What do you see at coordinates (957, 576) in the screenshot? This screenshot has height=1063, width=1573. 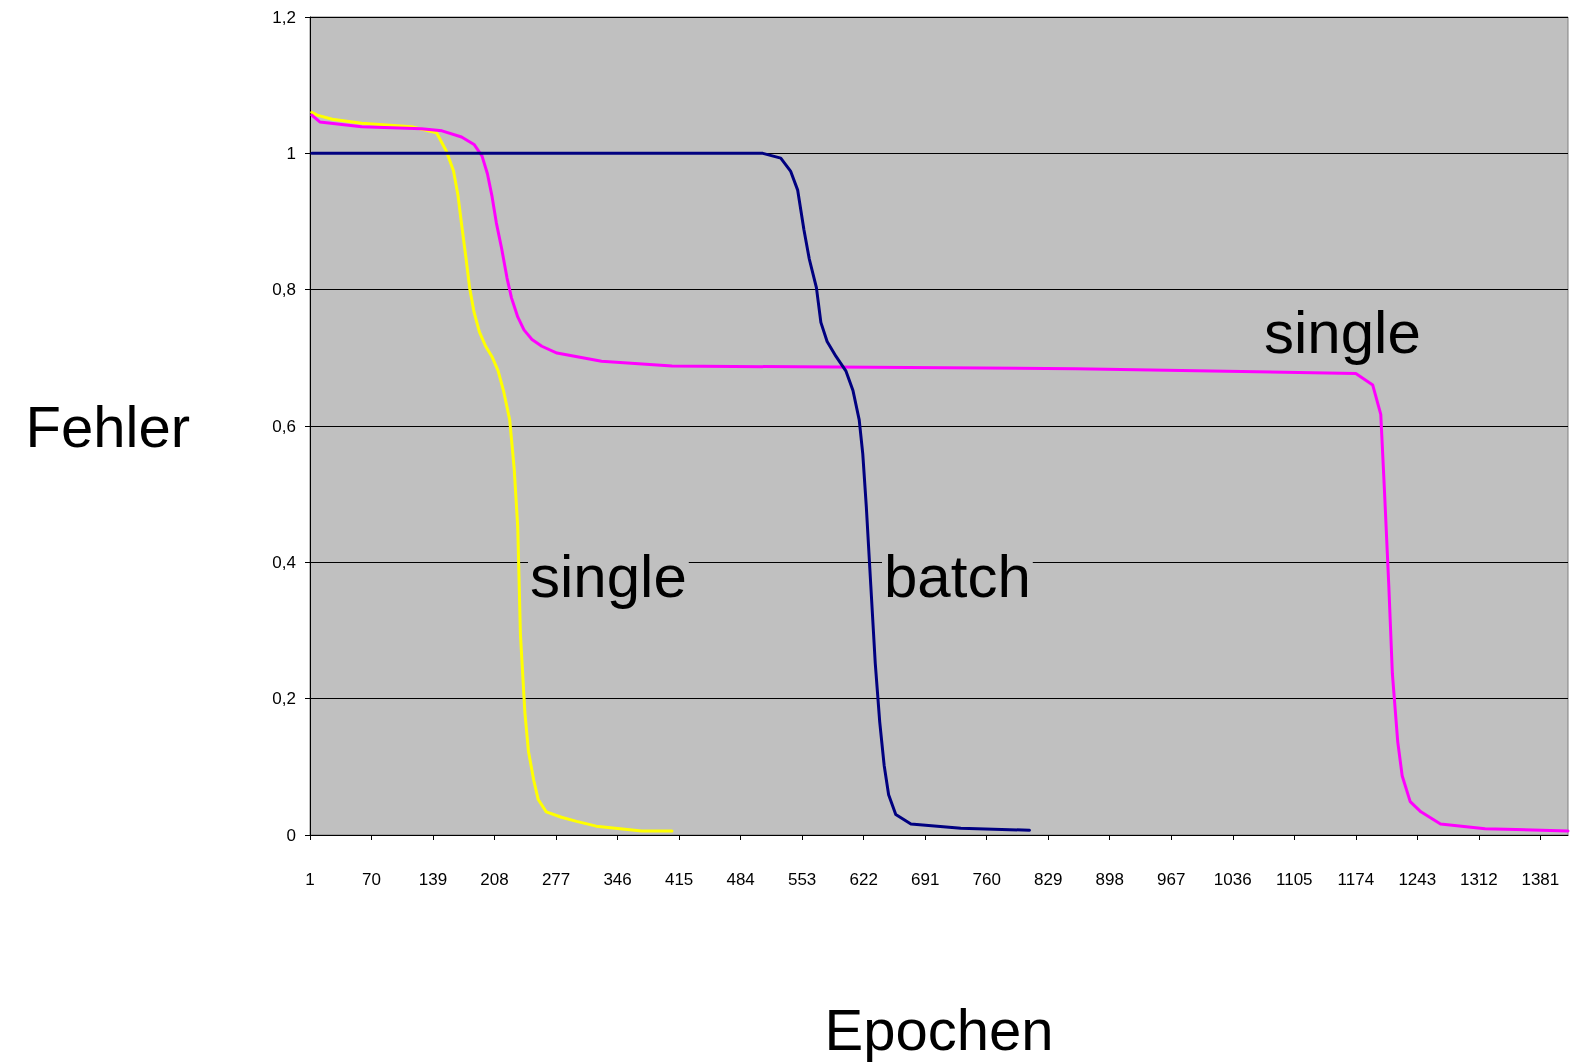 I see `annotation: batch` at bounding box center [957, 576].